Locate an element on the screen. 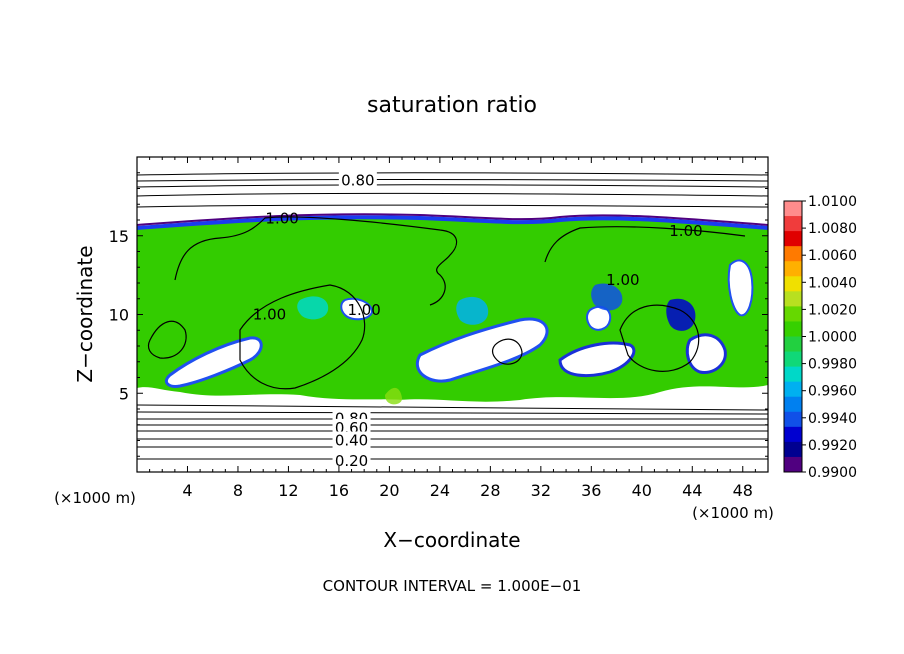 The width and height of the screenshot is (904, 654). x-tick-label: 16 is located at coordinates (339, 490).